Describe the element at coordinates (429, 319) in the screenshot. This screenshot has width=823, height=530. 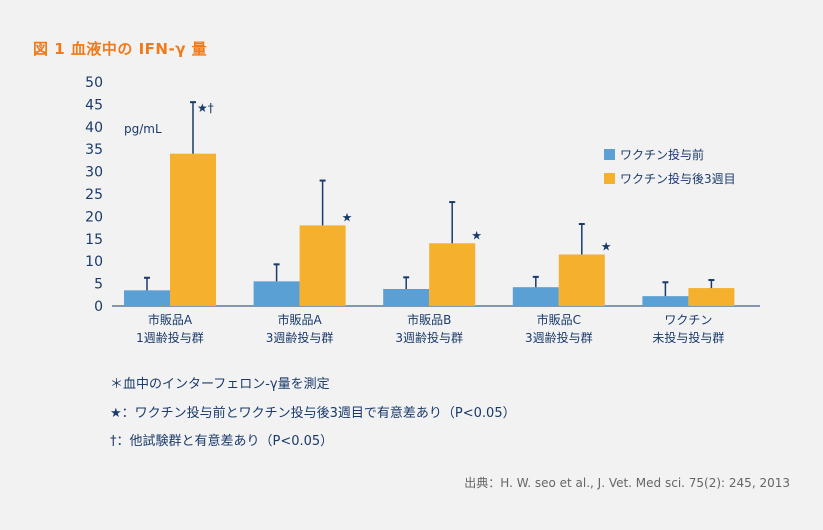
I see `x-tick-label: 市販品B` at that location.